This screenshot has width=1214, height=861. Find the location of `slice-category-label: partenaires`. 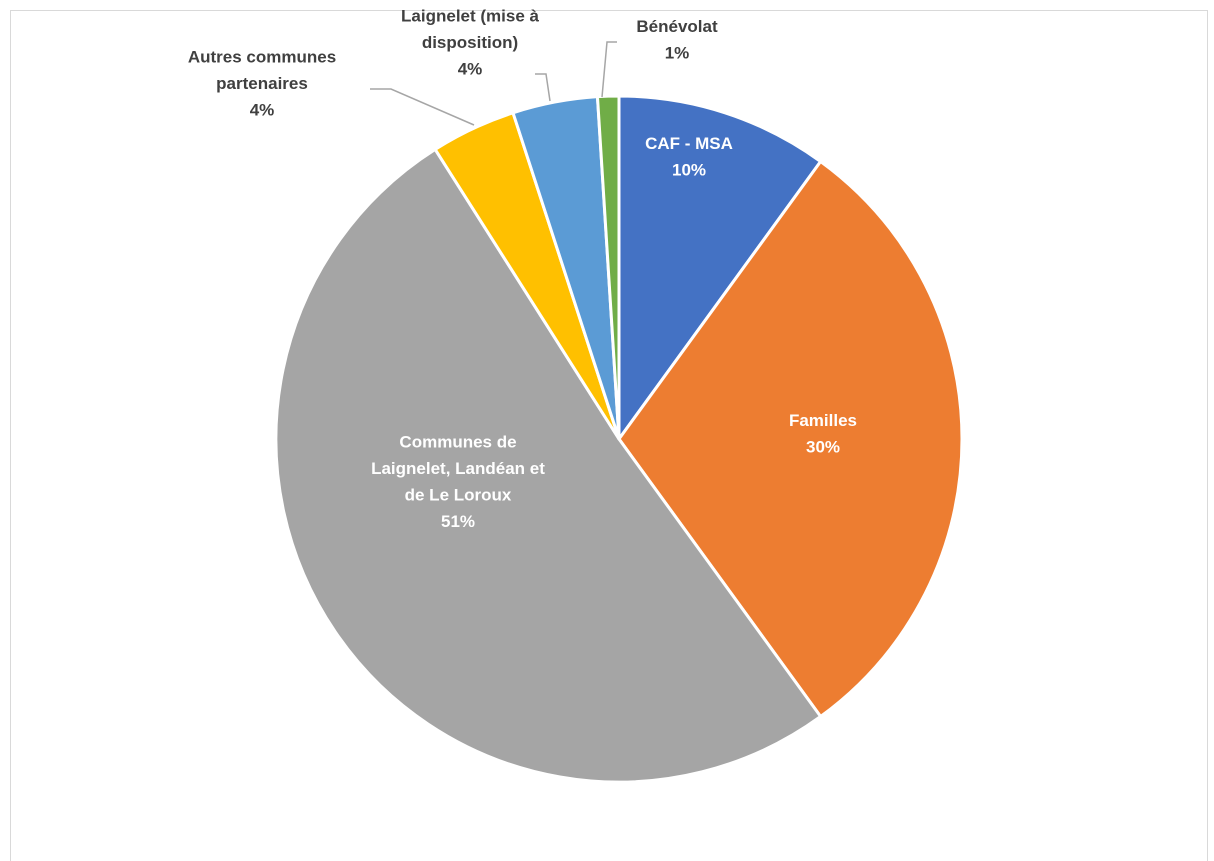

slice-category-label: partenaires is located at coordinates (262, 83).